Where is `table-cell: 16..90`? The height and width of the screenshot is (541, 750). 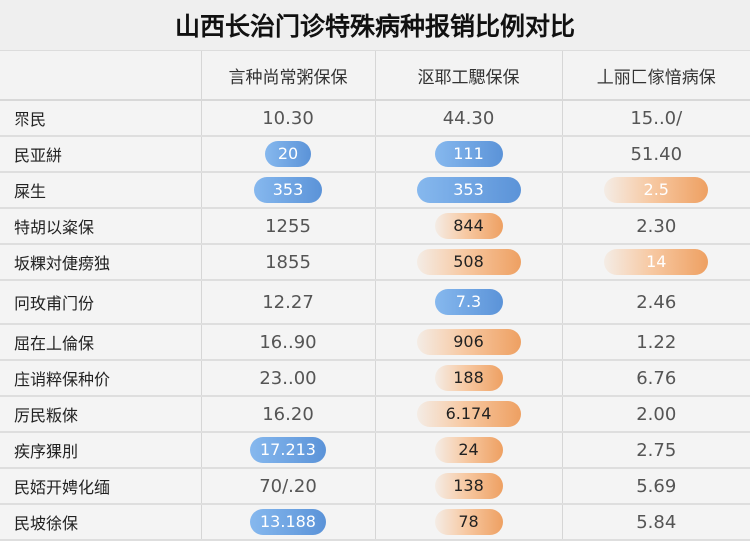 table-cell: 16..90 is located at coordinates (287, 342).